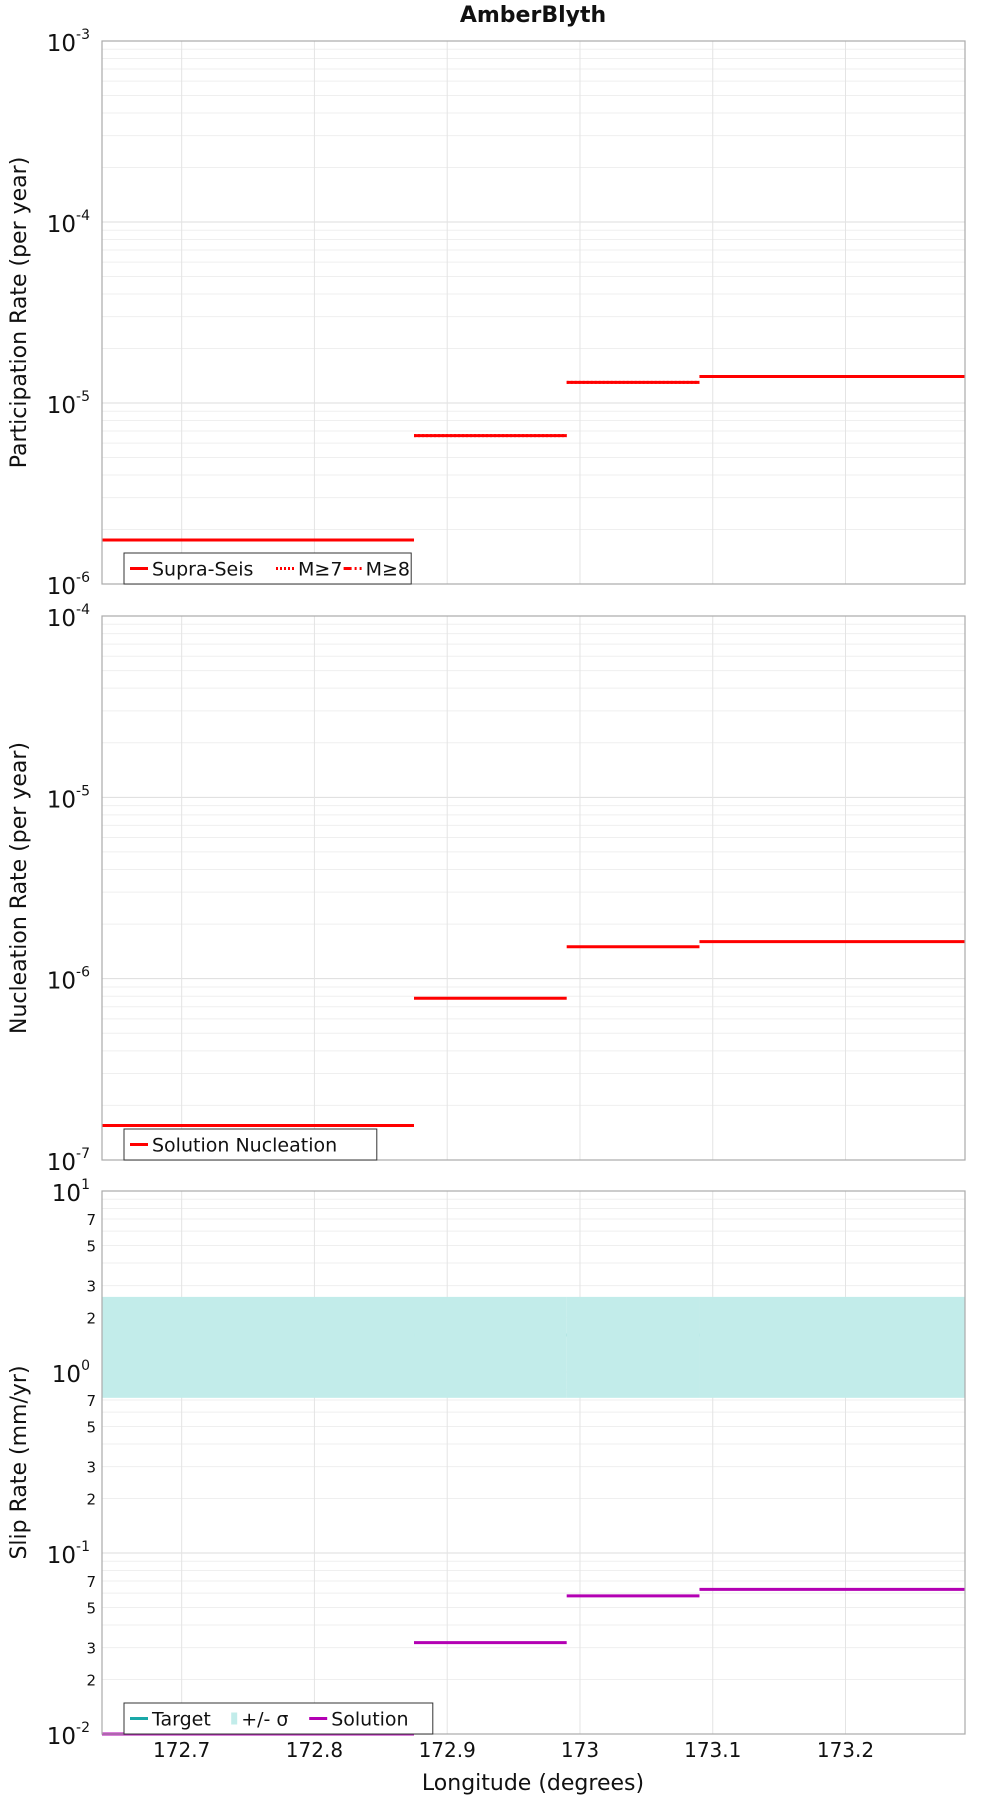  What do you see at coordinates (264, 1720) in the screenshot?
I see `legend-label: +/- σ` at bounding box center [264, 1720].